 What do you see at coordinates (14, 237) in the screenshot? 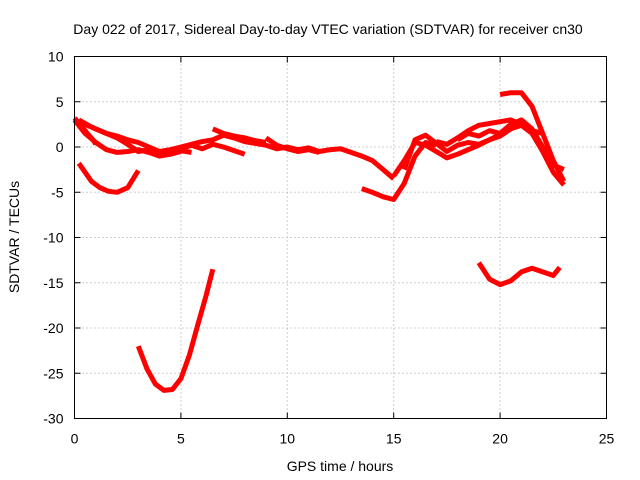
I see `y-axis-label: SDTVAR / TECUs` at bounding box center [14, 237].